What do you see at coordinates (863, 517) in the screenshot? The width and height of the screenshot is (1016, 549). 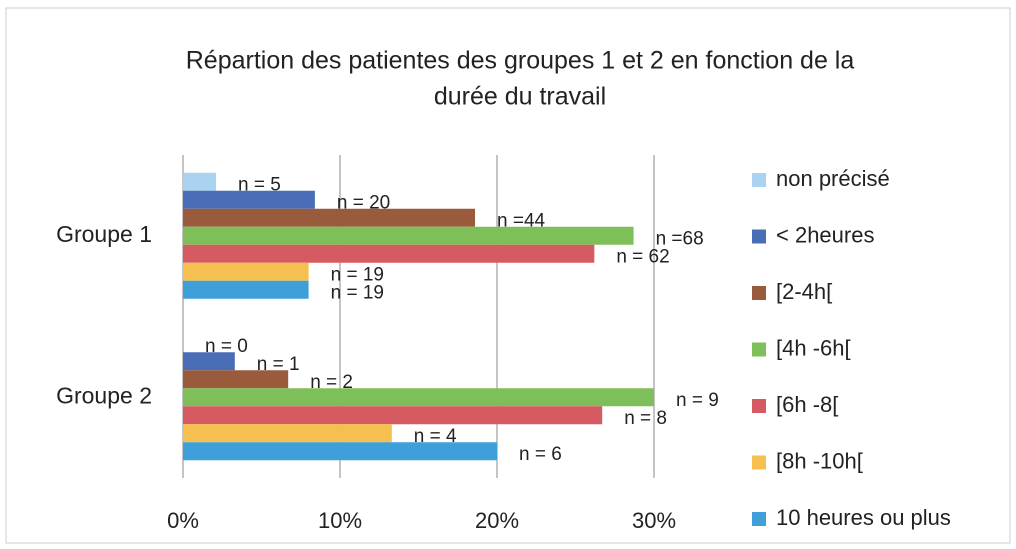 I see `legend-label: 10 heures ou plus` at bounding box center [863, 517].